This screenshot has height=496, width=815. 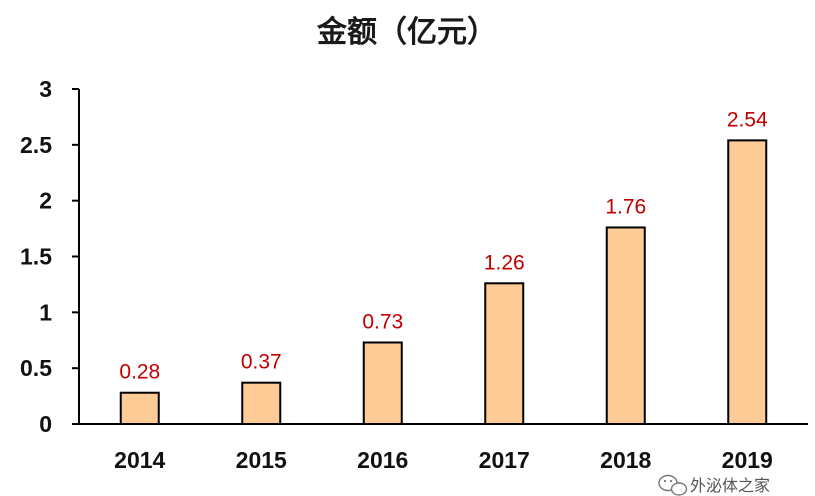 What do you see at coordinates (747, 282) in the screenshot?
I see `bar-2019` at bounding box center [747, 282].